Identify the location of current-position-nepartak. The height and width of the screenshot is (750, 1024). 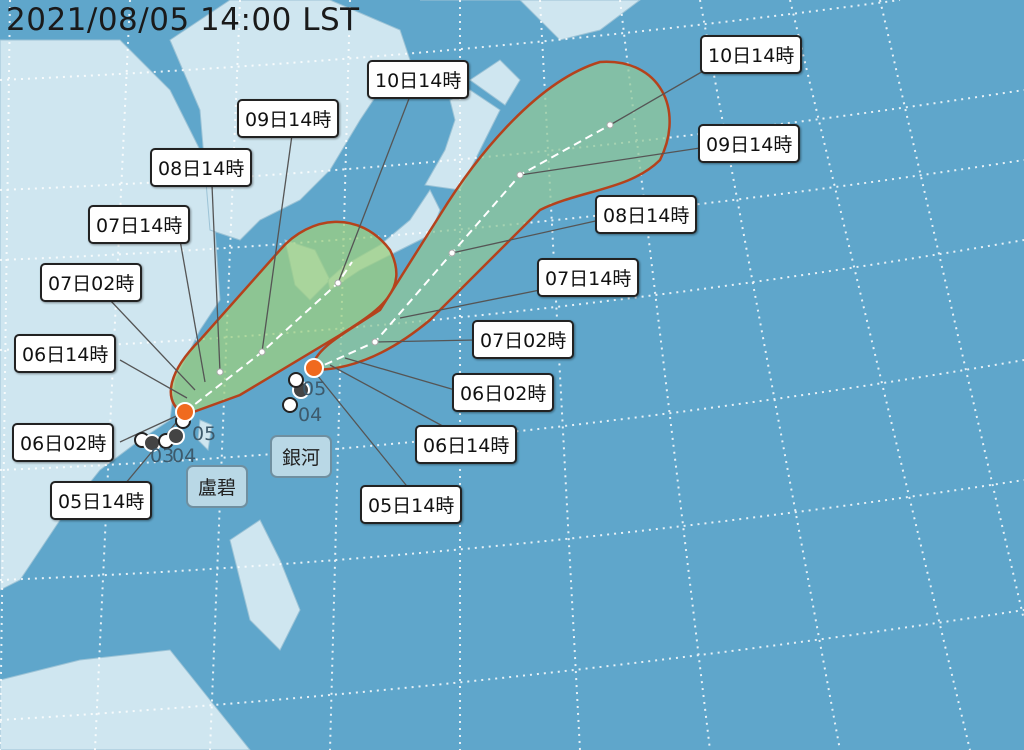
(314, 368).